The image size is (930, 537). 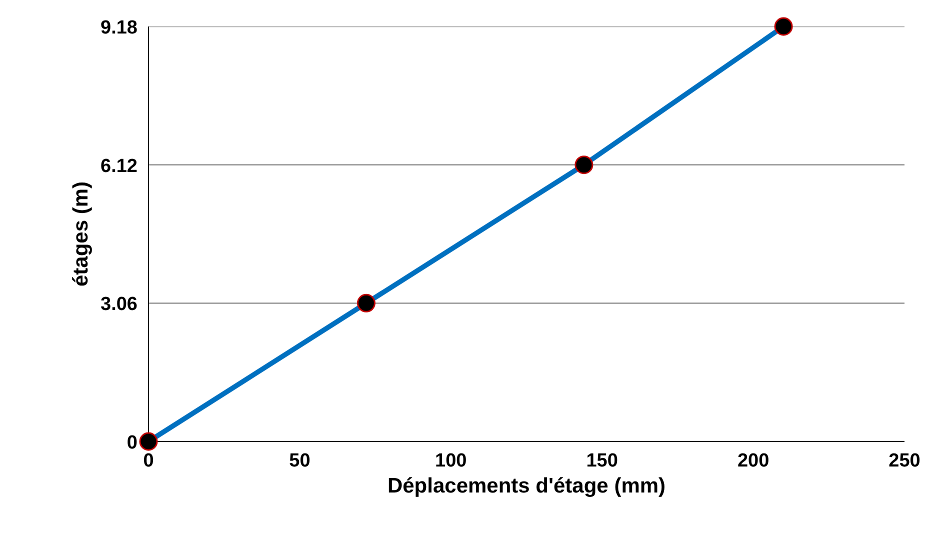 I want to click on y-axis-title: étages (m), so click(x=81, y=234).